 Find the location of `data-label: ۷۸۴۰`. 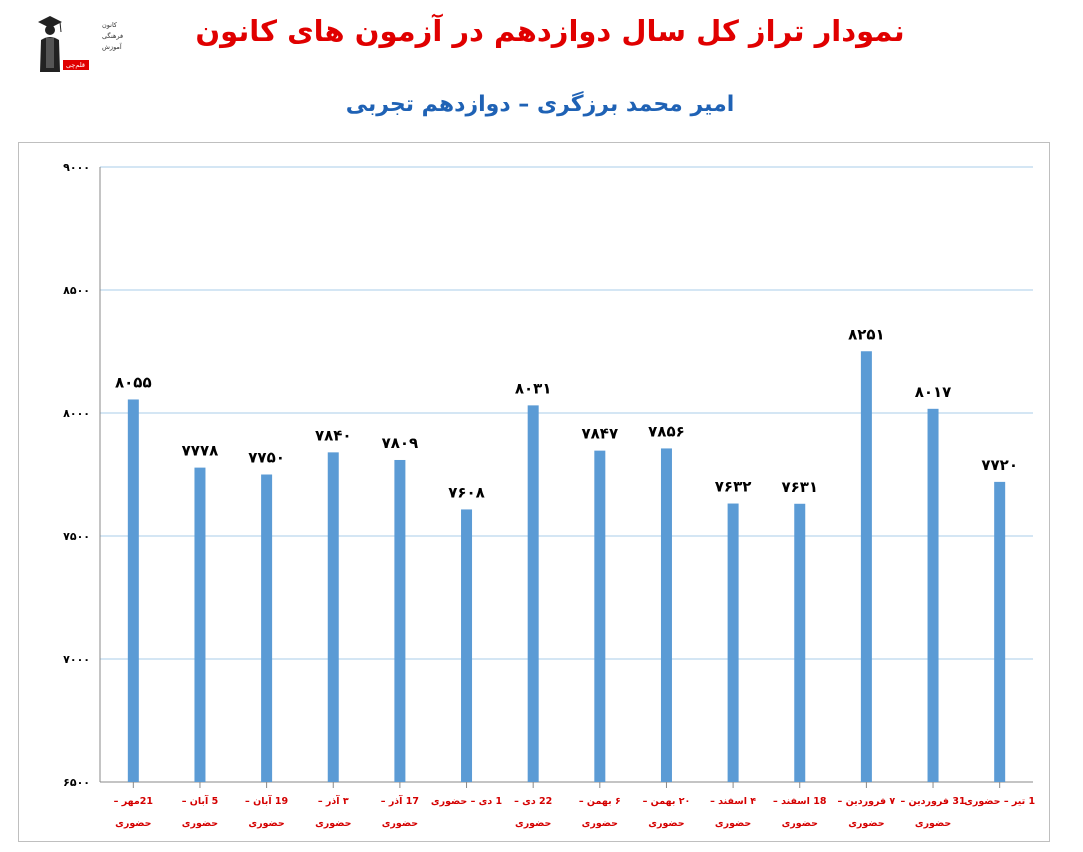

data-label: ۷۸۴۰ is located at coordinates (333, 435).